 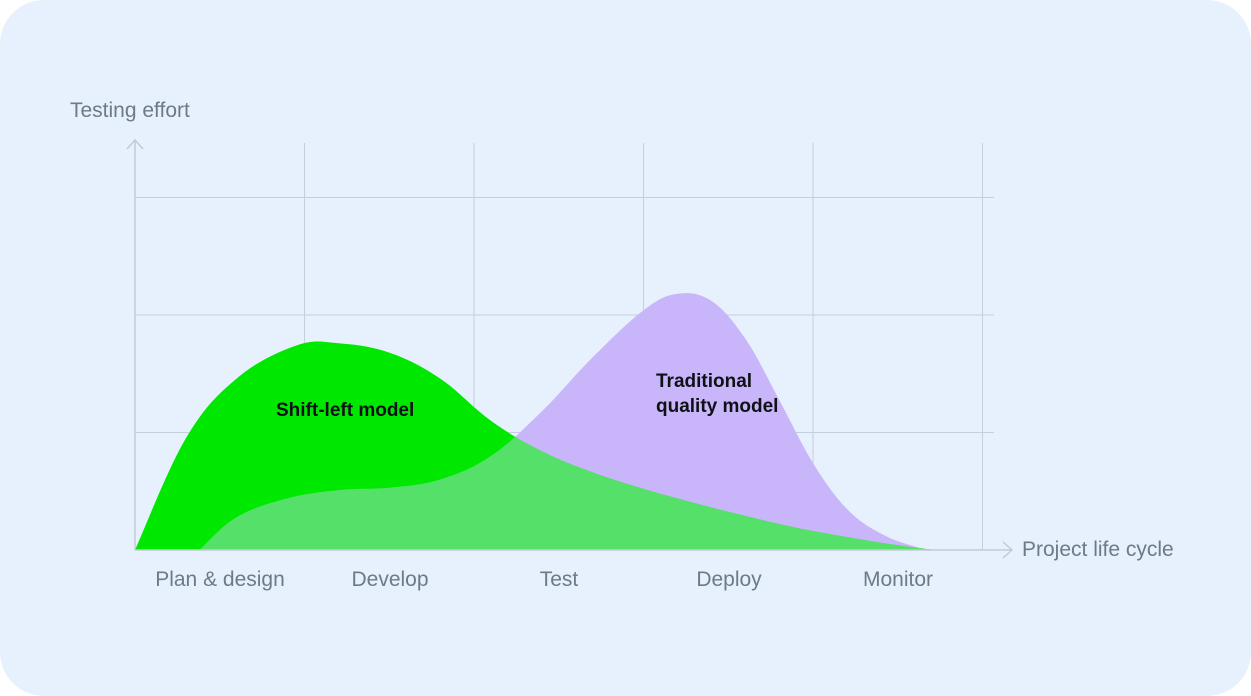 What do you see at coordinates (135, 144) in the screenshot?
I see `y-axis-arrow-icon` at bounding box center [135, 144].